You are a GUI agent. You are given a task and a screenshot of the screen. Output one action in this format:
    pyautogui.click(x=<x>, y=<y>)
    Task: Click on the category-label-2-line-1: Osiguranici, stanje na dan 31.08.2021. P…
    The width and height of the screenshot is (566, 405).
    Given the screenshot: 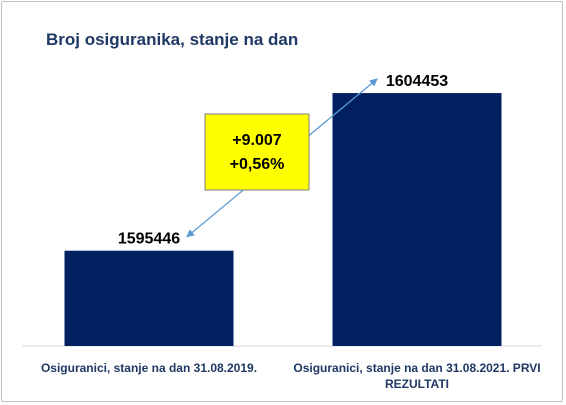 What is the action you would take?
    pyautogui.click(x=416, y=368)
    